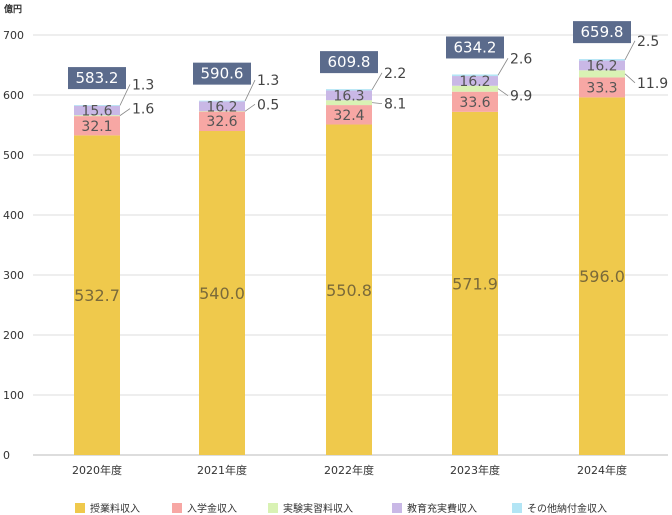 The height and width of the screenshot is (515, 672). I want to click on x-category-label: 2020年度, so click(97, 470).